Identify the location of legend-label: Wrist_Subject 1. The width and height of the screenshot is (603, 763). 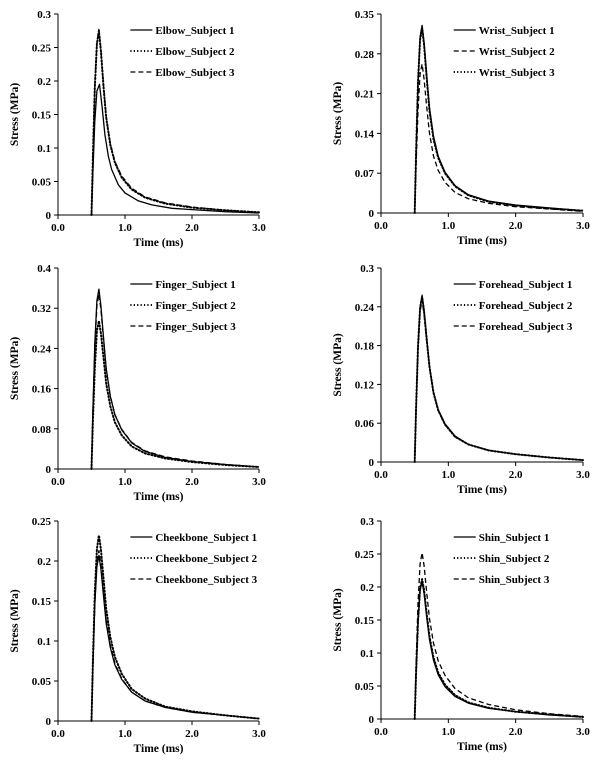
(517, 31).